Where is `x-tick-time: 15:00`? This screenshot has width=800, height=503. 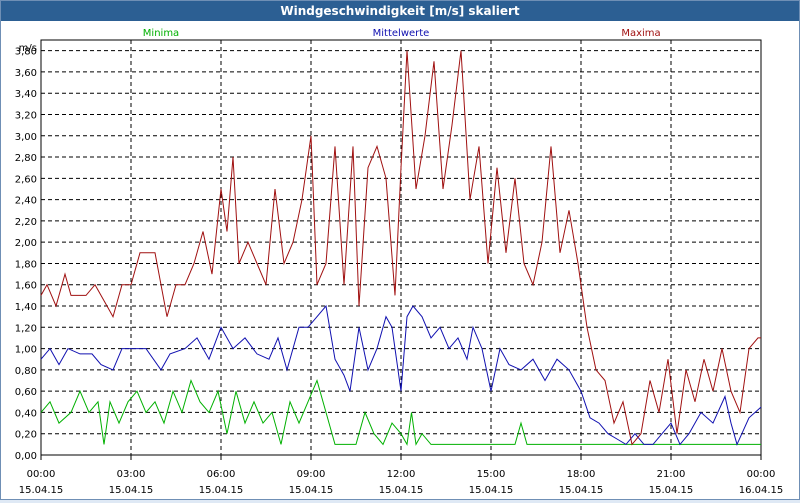
x-tick-time: 15:00 is located at coordinates (491, 474).